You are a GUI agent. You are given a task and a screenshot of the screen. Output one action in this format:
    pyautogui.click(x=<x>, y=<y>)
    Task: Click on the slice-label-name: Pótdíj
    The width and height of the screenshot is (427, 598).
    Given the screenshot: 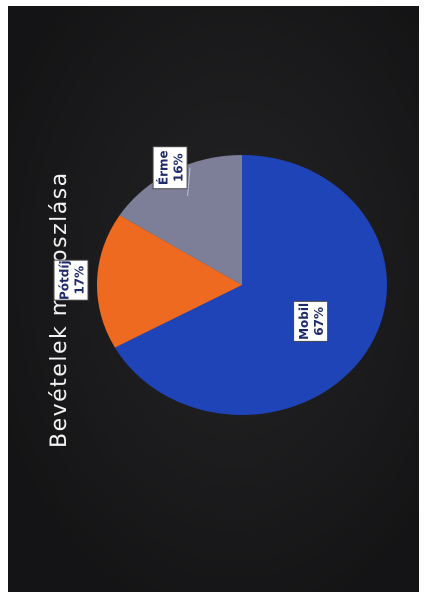 What is the action you would take?
    pyautogui.click(x=65, y=280)
    